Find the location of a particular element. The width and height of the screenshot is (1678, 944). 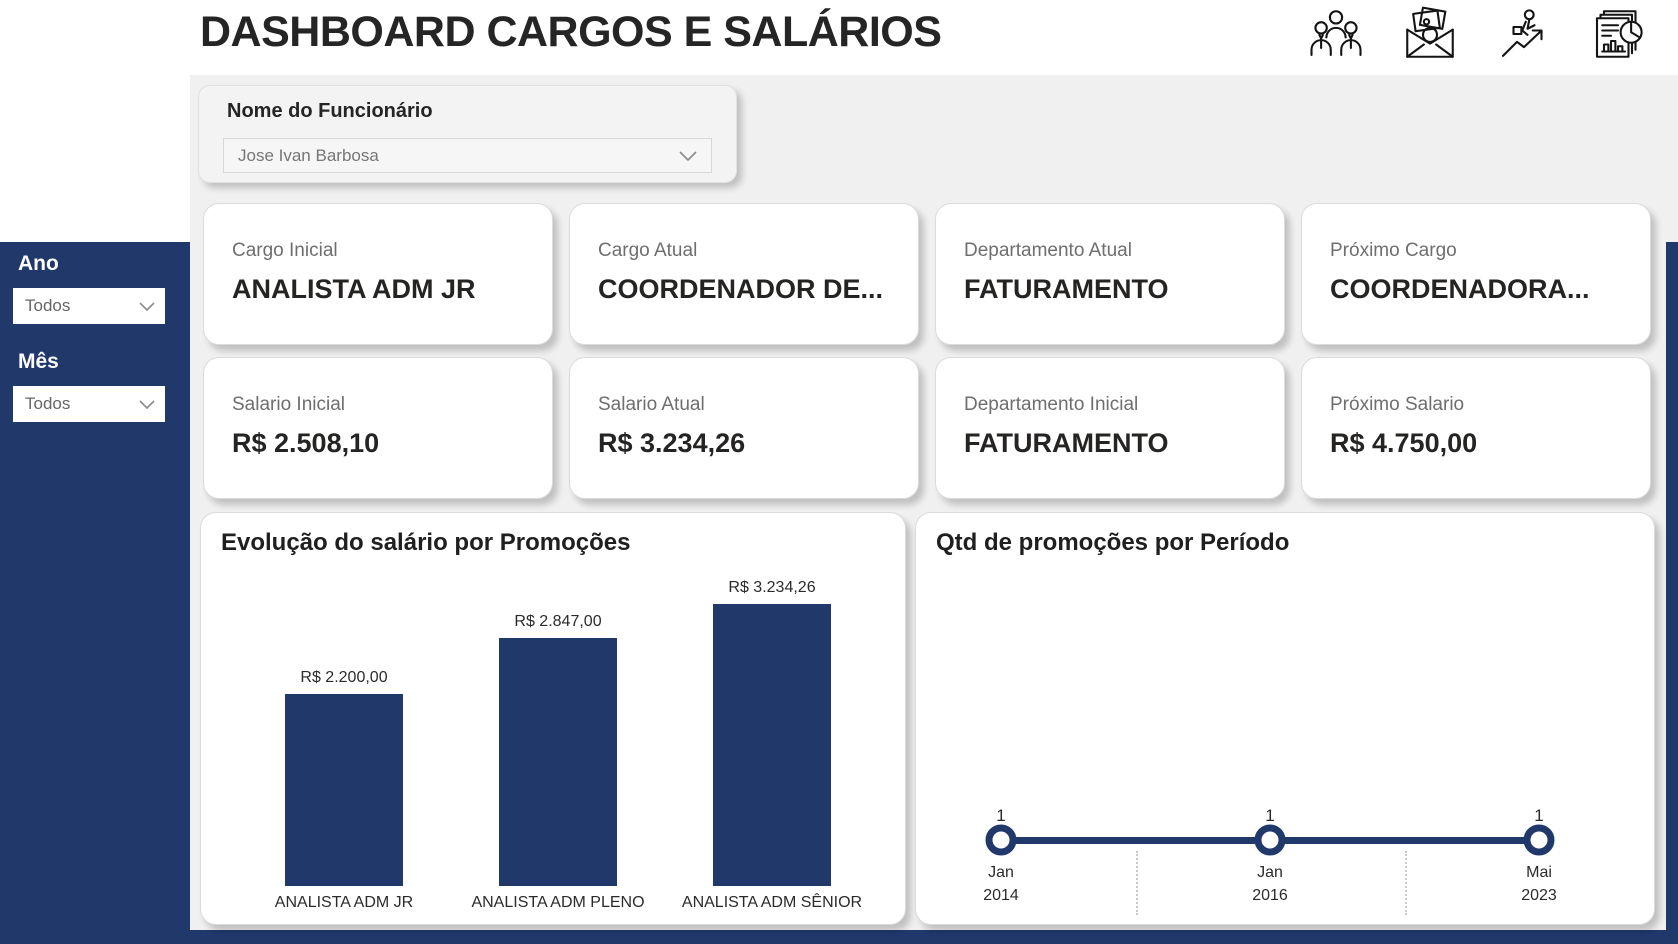

axis-label-line: 2014 is located at coordinates (1001, 895).